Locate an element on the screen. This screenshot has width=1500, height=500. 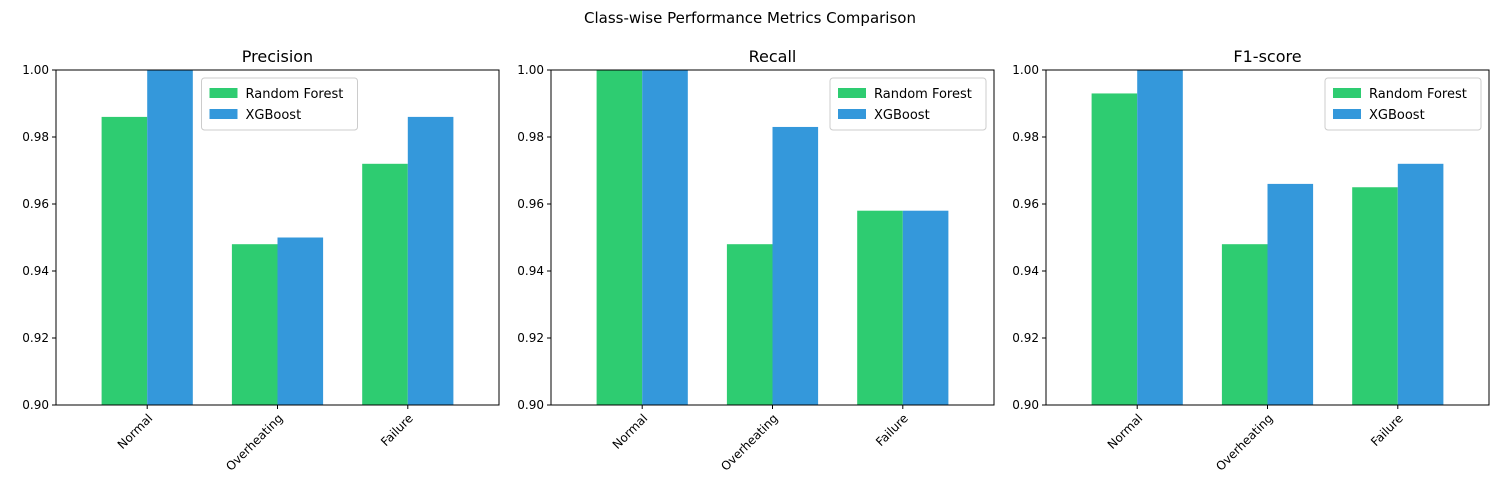
panel-title: F1-score is located at coordinates (1267, 56).